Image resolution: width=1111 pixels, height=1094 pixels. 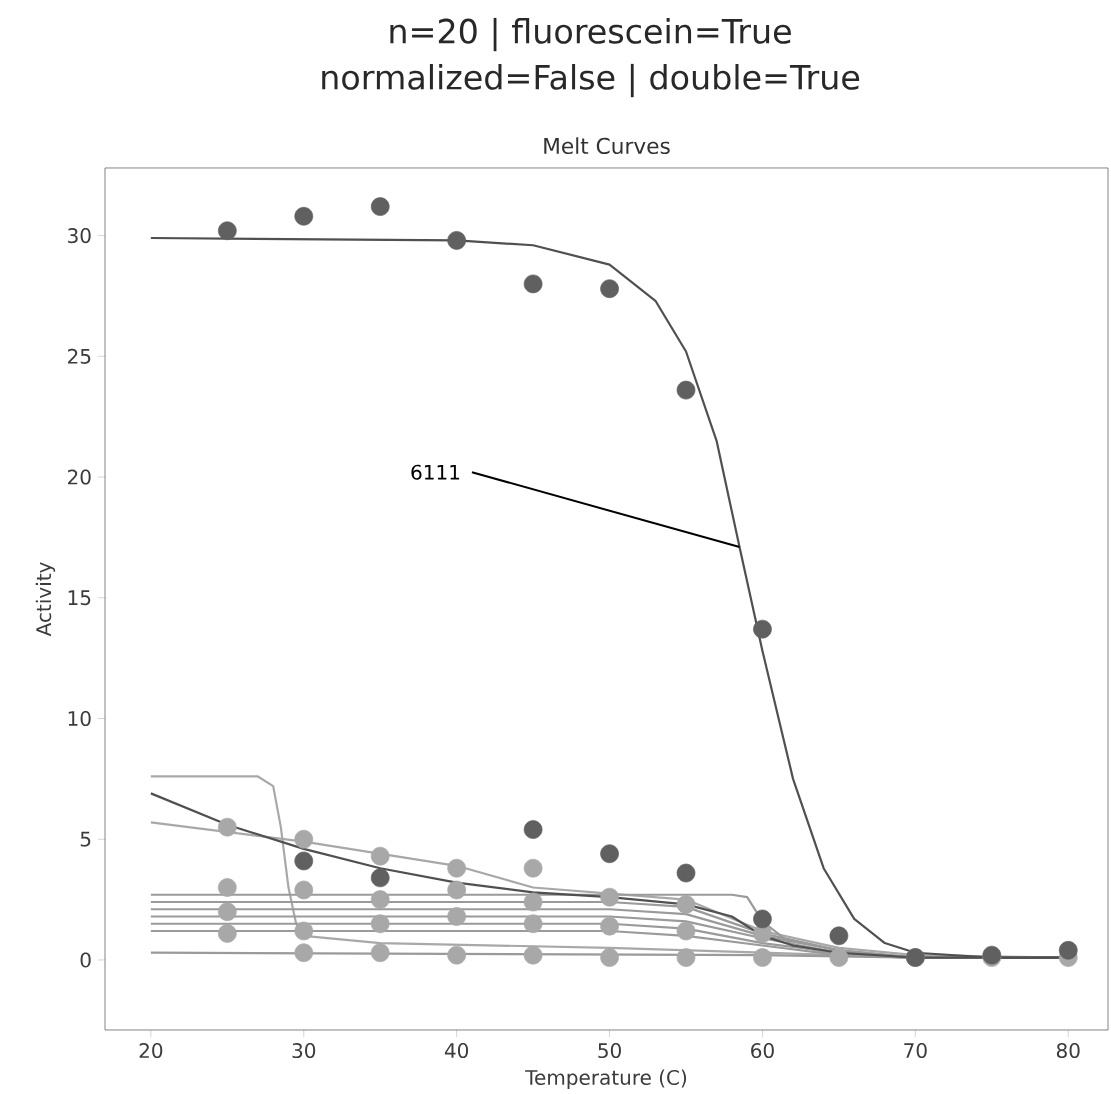 I want to click on y-tick-label: 20, so click(x=79, y=477).